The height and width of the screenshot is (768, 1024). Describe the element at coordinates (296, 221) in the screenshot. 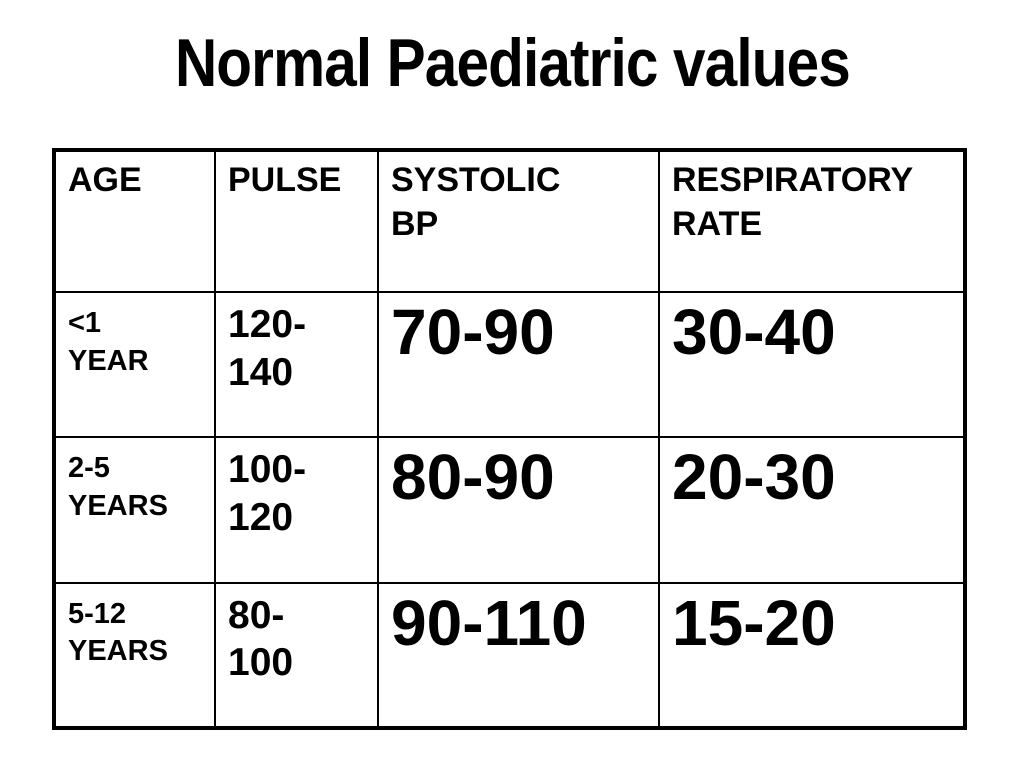

I see `column-header-pulse: PULSE` at that location.